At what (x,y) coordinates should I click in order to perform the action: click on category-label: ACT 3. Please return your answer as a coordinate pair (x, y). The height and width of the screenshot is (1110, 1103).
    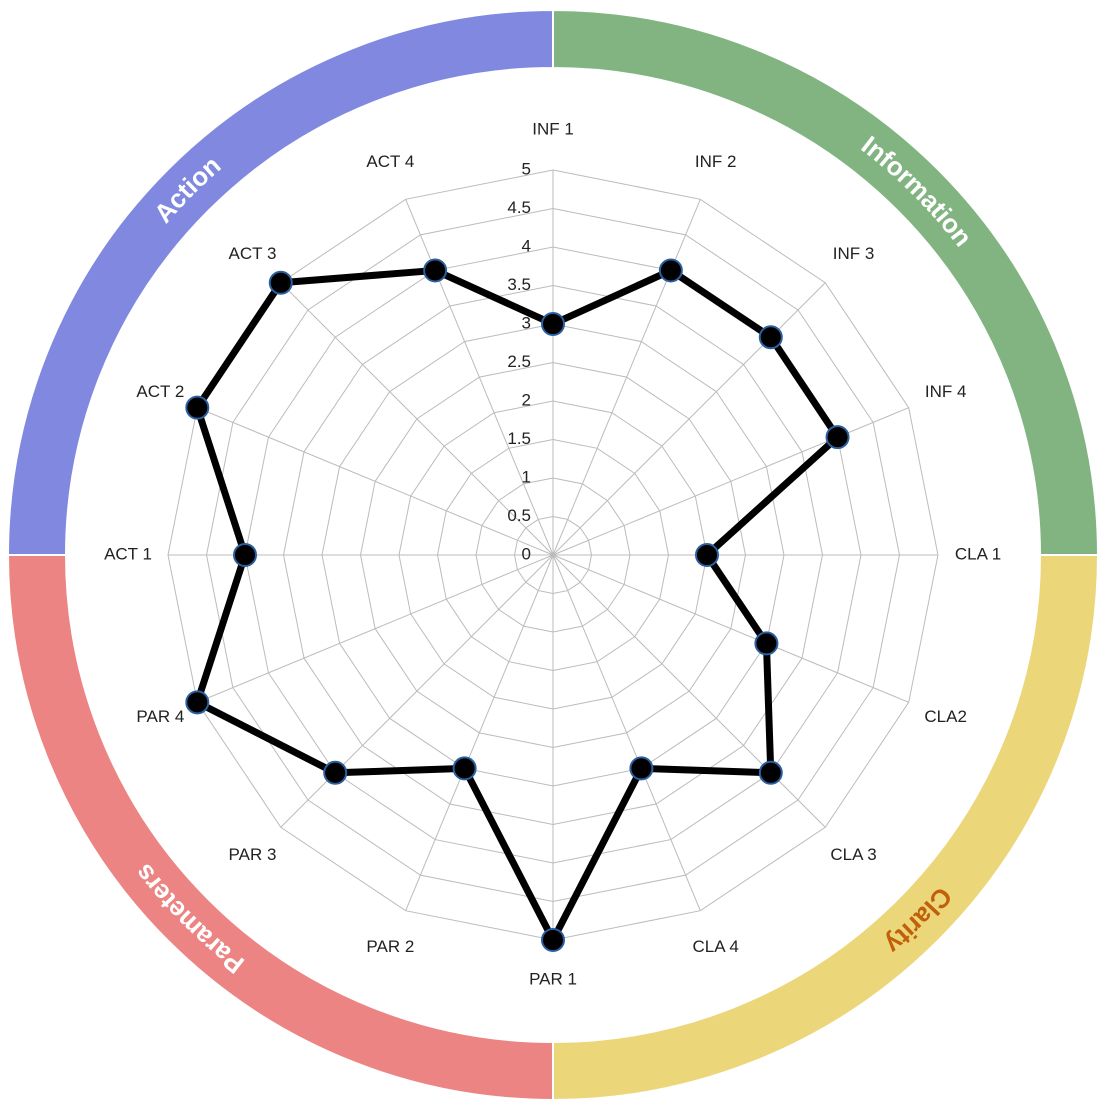
    Looking at the image, I should click on (253, 253).